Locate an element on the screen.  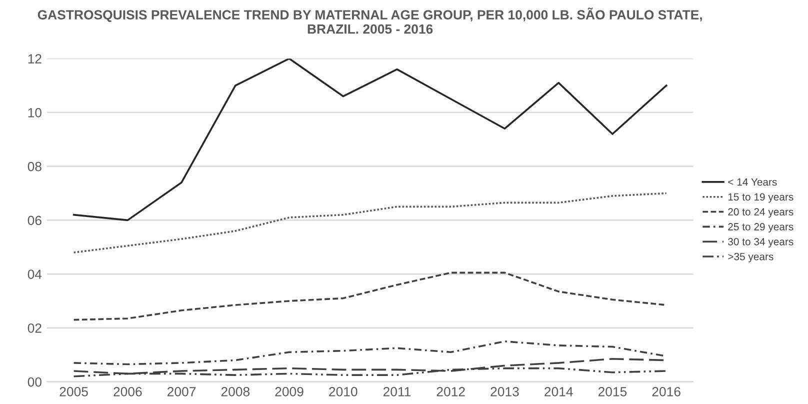
x-tick-label: 2015 is located at coordinates (612, 391).